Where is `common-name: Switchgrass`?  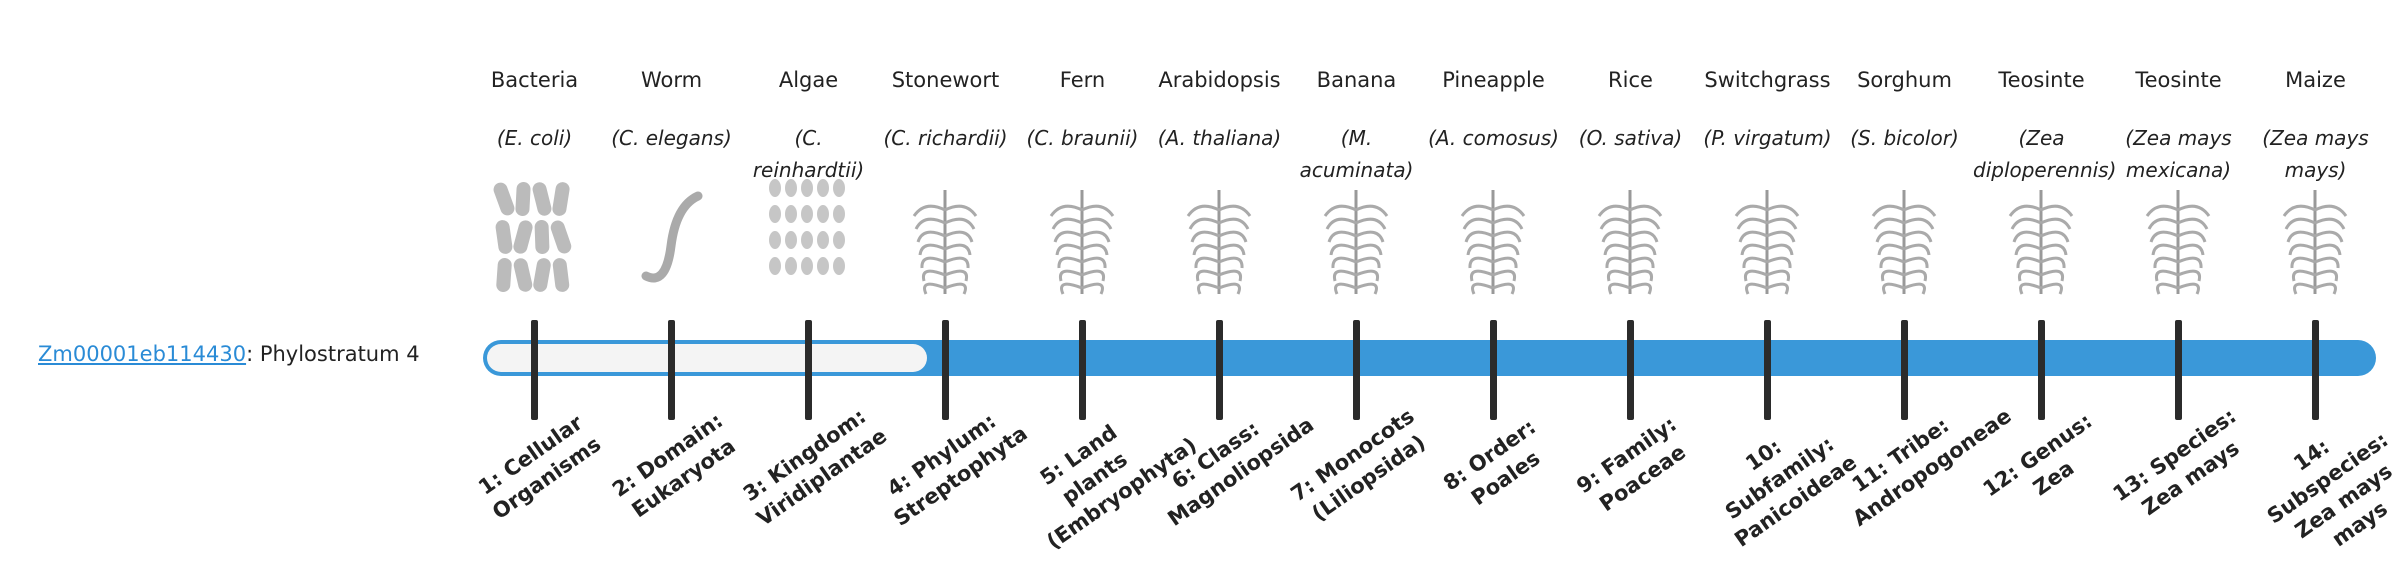
common-name: Switchgrass is located at coordinates (1767, 80).